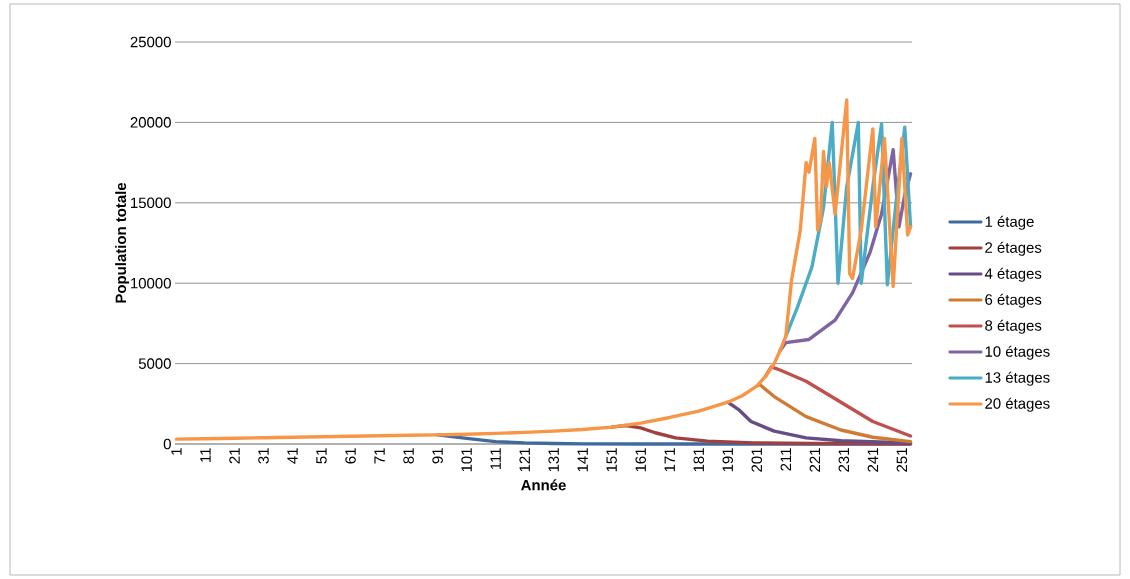  What do you see at coordinates (786, 459) in the screenshot?
I see `x-tick-label: 211` at bounding box center [786, 459].